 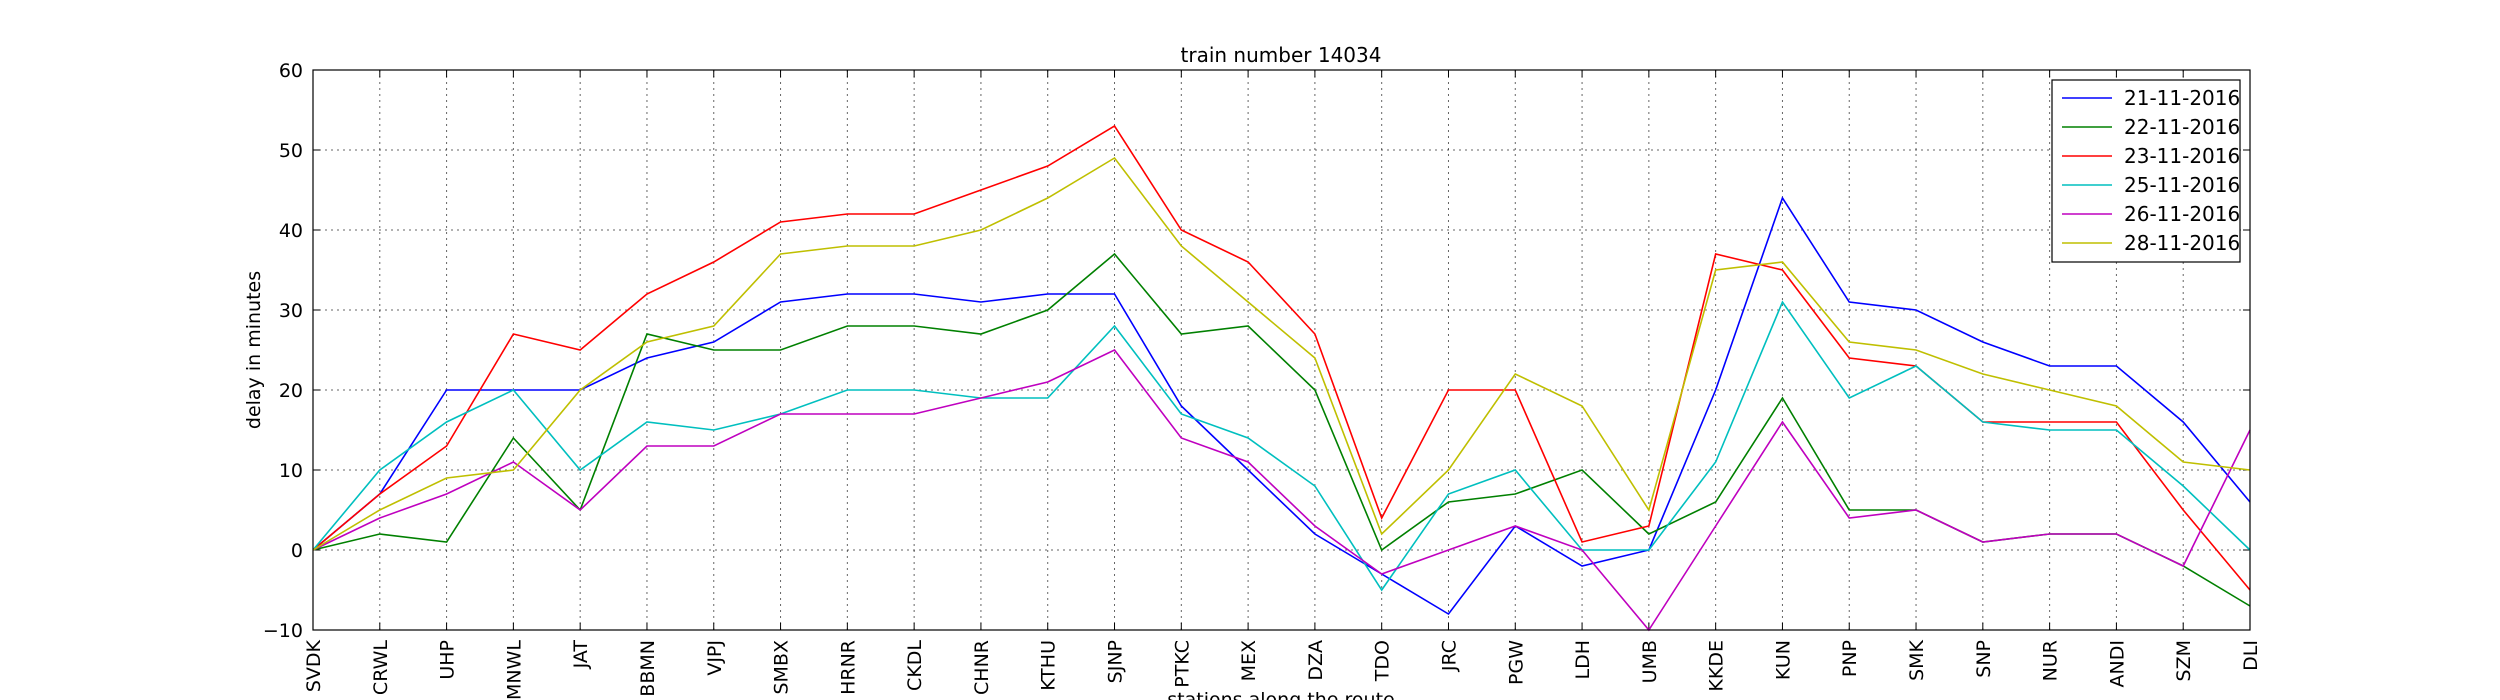 What do you see at coordinates (982, 667) in the screenshot?
I see `x-tick-label: CHNR` at bounding box center [982, 667].